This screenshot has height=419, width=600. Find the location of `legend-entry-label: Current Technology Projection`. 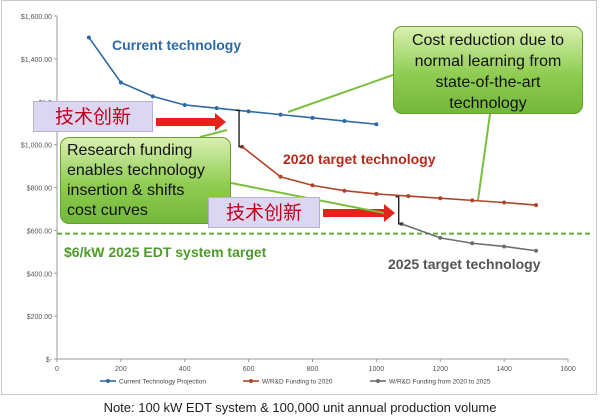

legend-entry-label: Current Technology Projection is located at coordinates (162, 382).